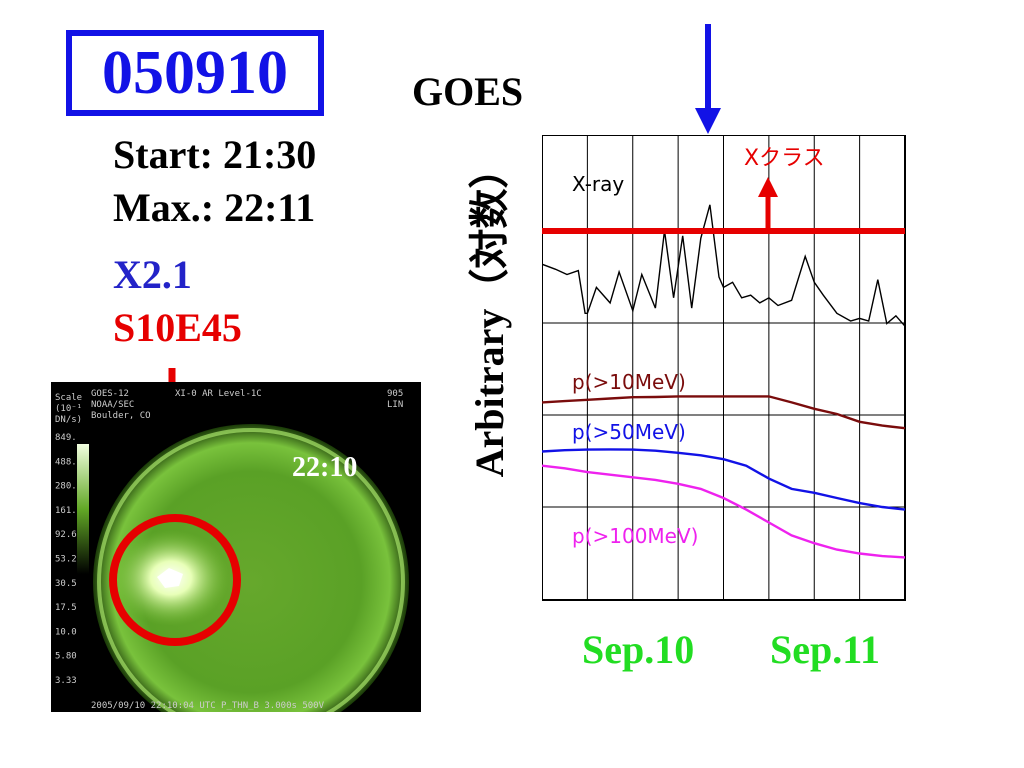  What do you see at coordinates (218, 394) in the screenshot?
I see `header-mid: XI-0 AR Level-1C` at bounding box center [218, 394].